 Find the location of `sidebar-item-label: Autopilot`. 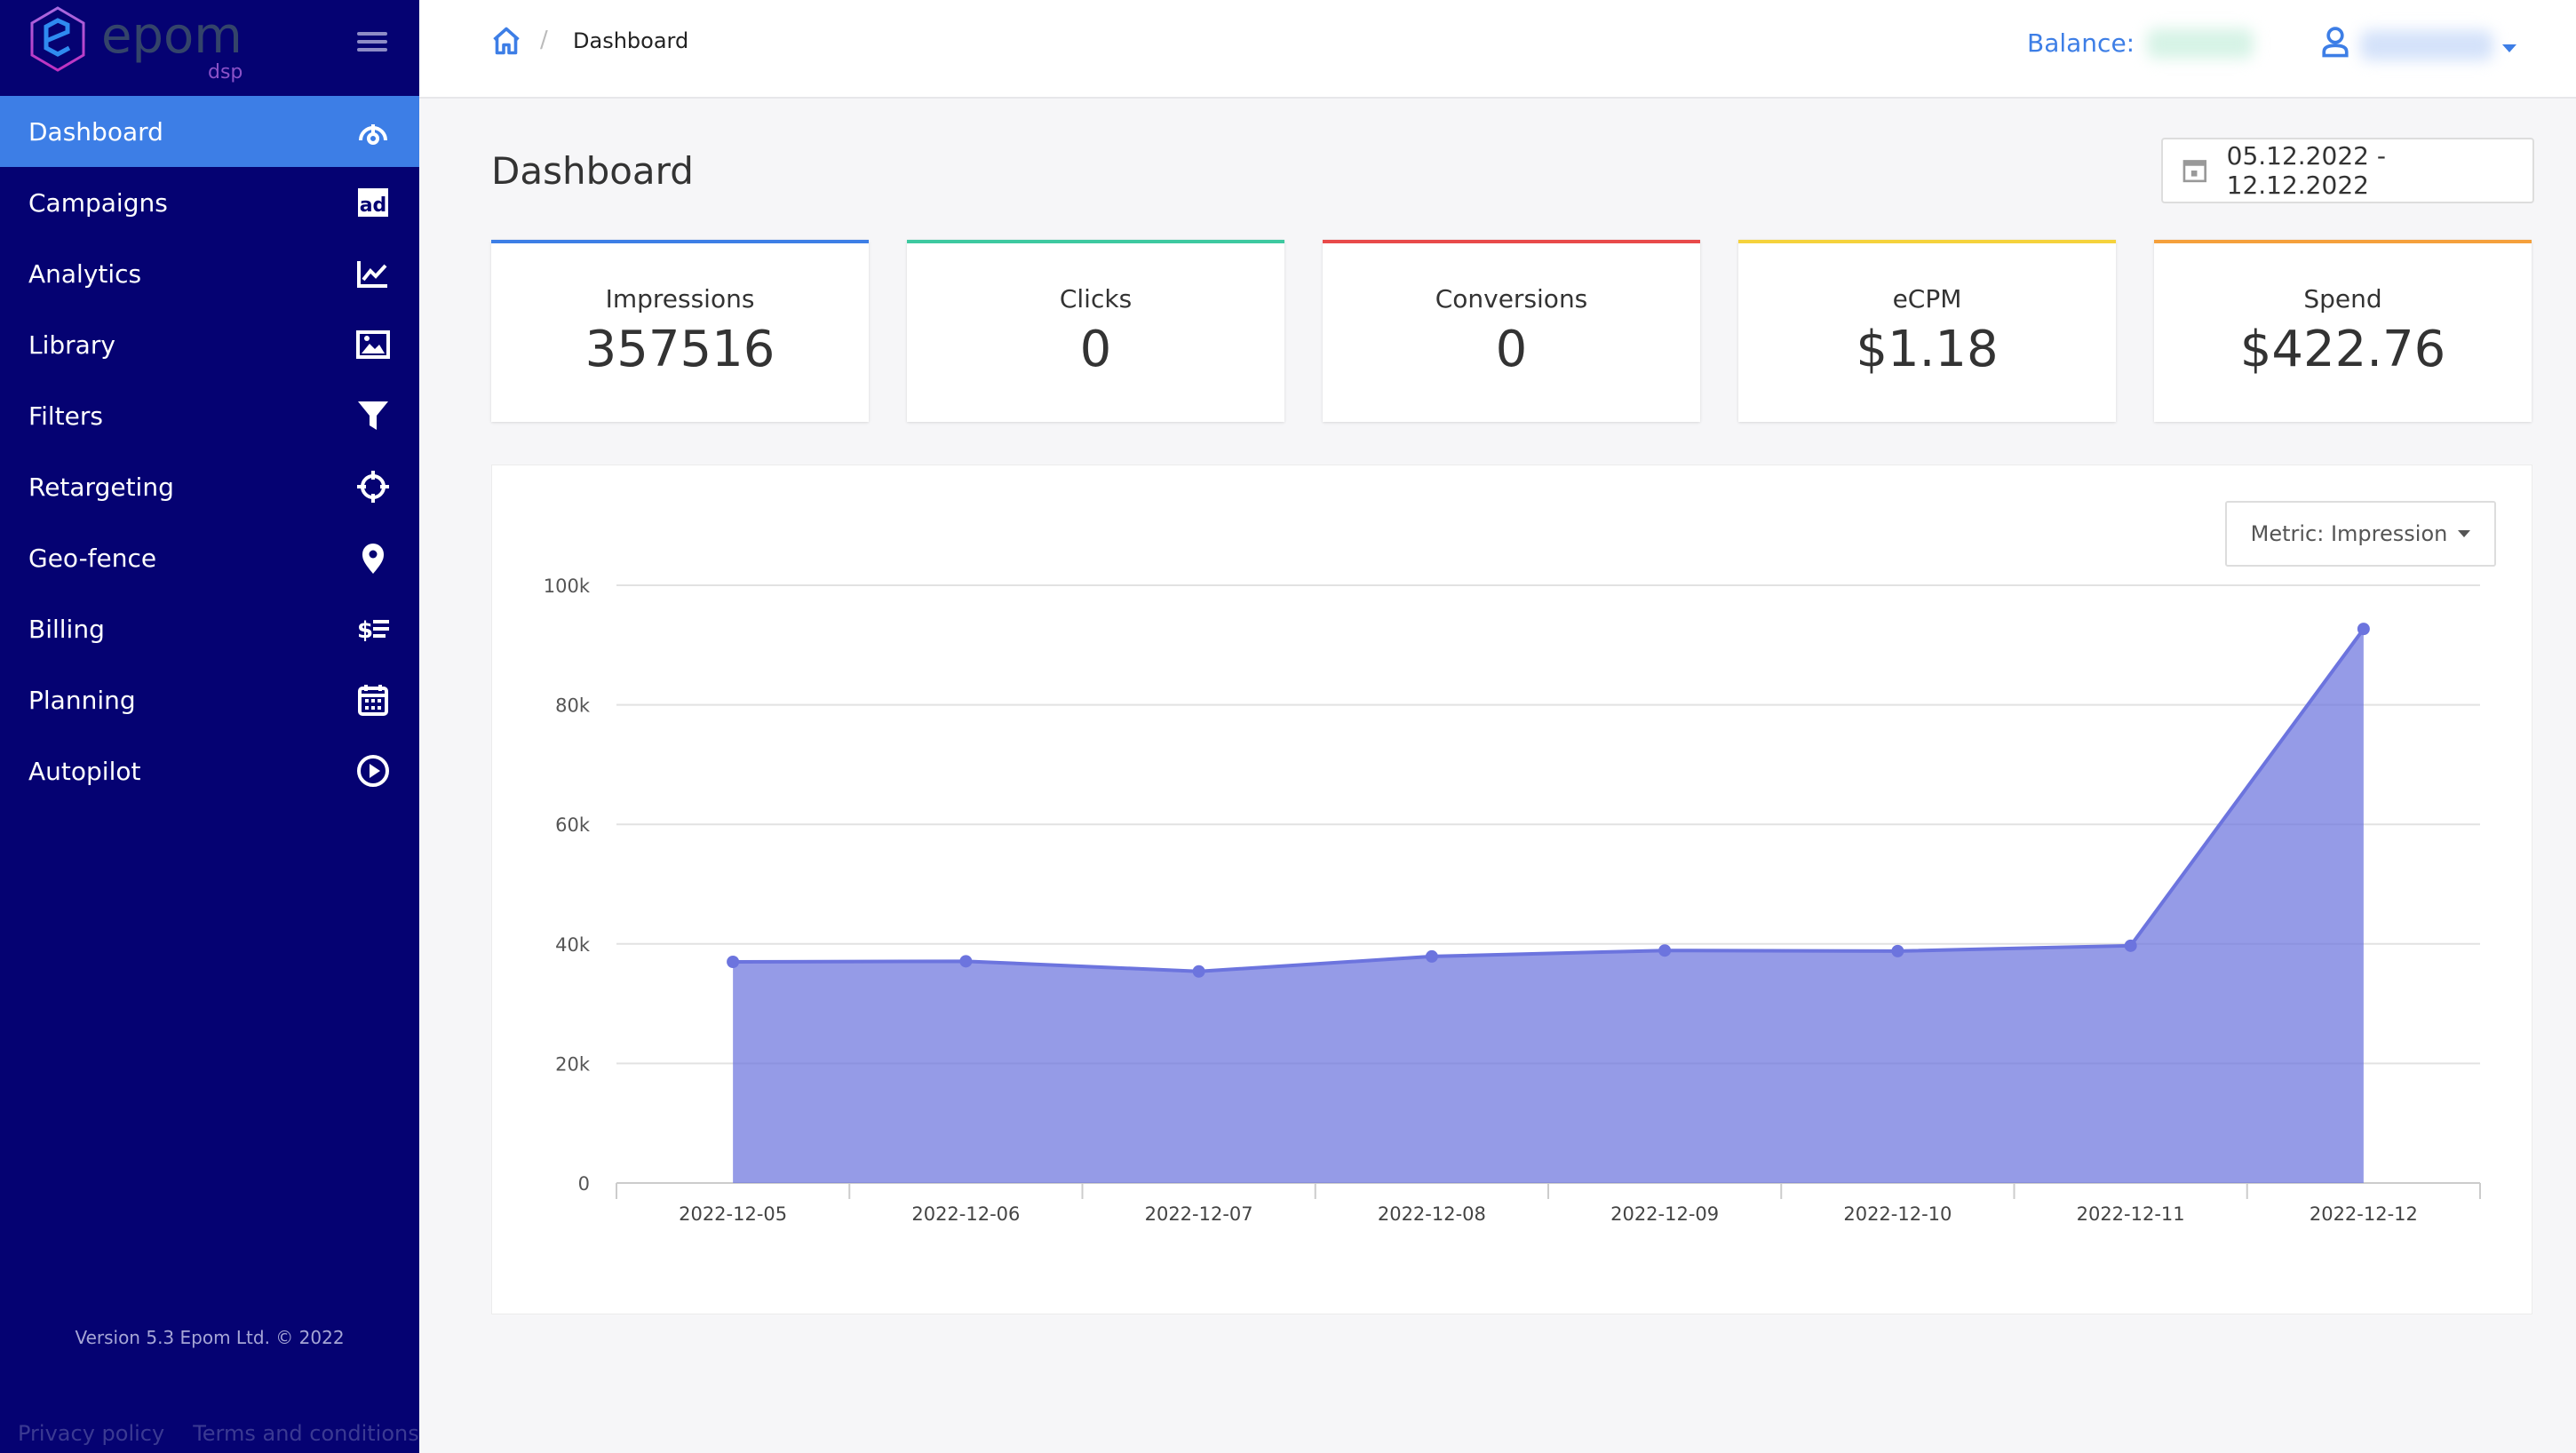

sidebar-item-label: Autopilot is located at coordinates (84, 771).